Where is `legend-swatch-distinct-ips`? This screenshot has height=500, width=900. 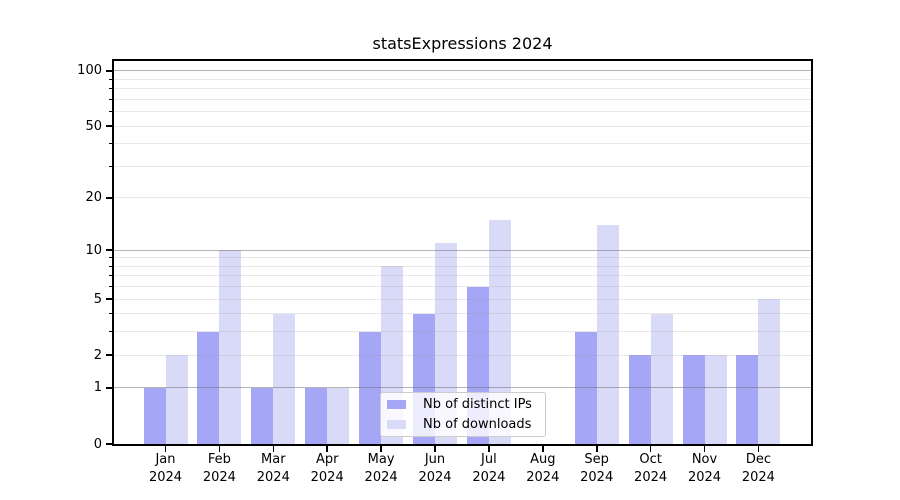
legend-swatch-distinct-ips is located at coordinates (396, 404).